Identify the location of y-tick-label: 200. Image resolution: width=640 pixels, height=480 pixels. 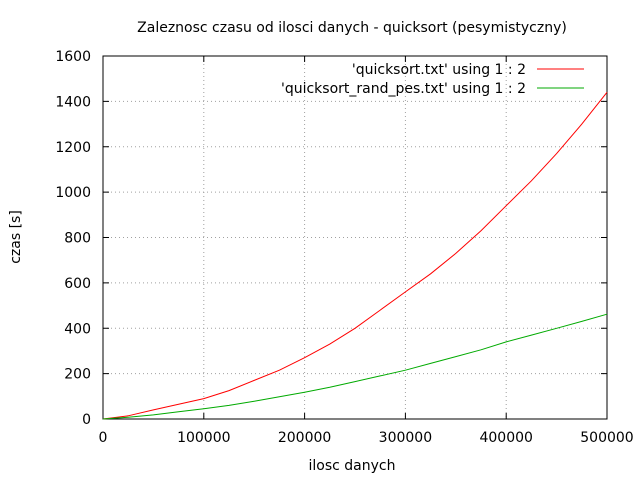
(77, 375).